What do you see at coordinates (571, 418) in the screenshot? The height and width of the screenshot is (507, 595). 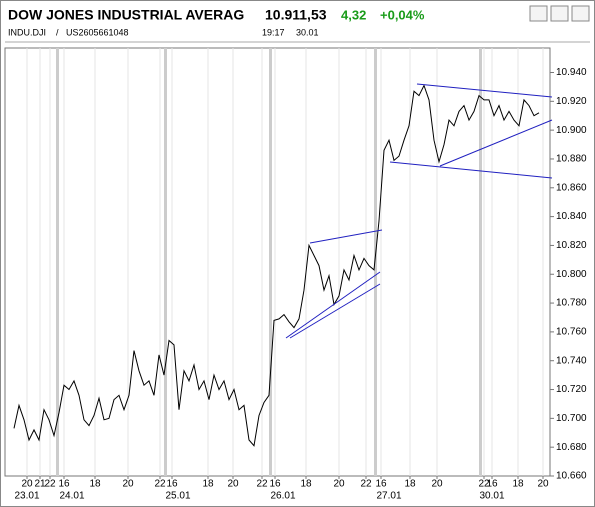 I see `y-tick-label: 10.700` at bounding box center [571, 418].